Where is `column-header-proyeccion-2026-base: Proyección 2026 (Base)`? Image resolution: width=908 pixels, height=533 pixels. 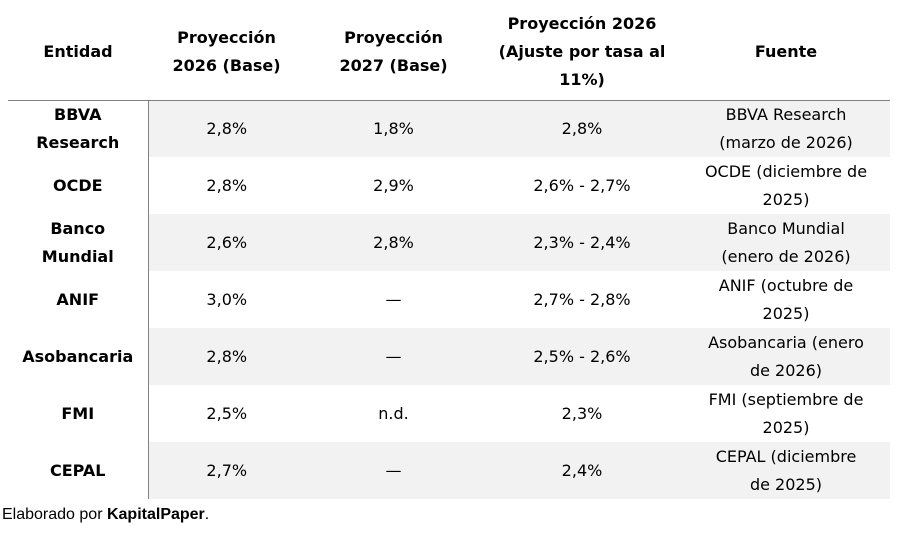
column-header-proyeccion-2026-base: Proyección 2026 (Base) is located at coordinates (226, 52).